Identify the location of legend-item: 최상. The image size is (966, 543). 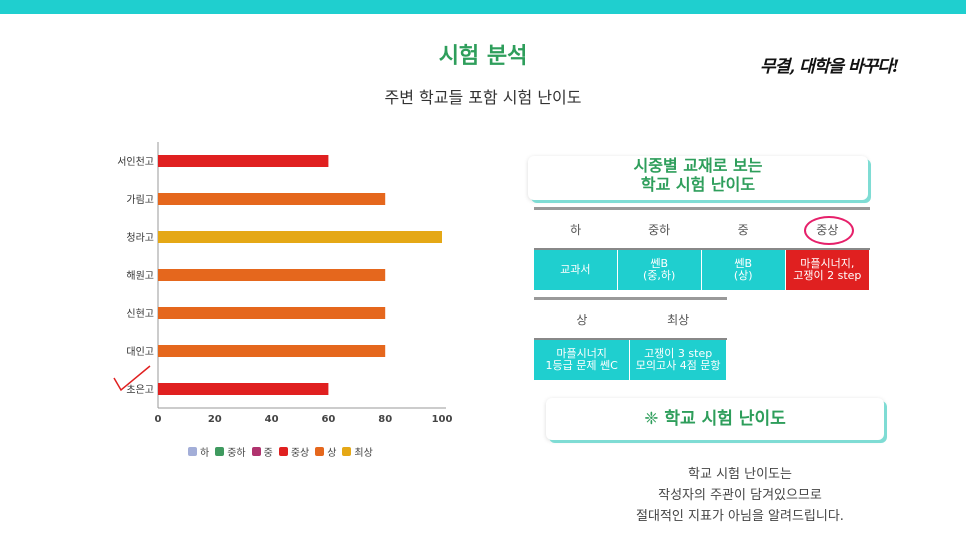
(357, 451).